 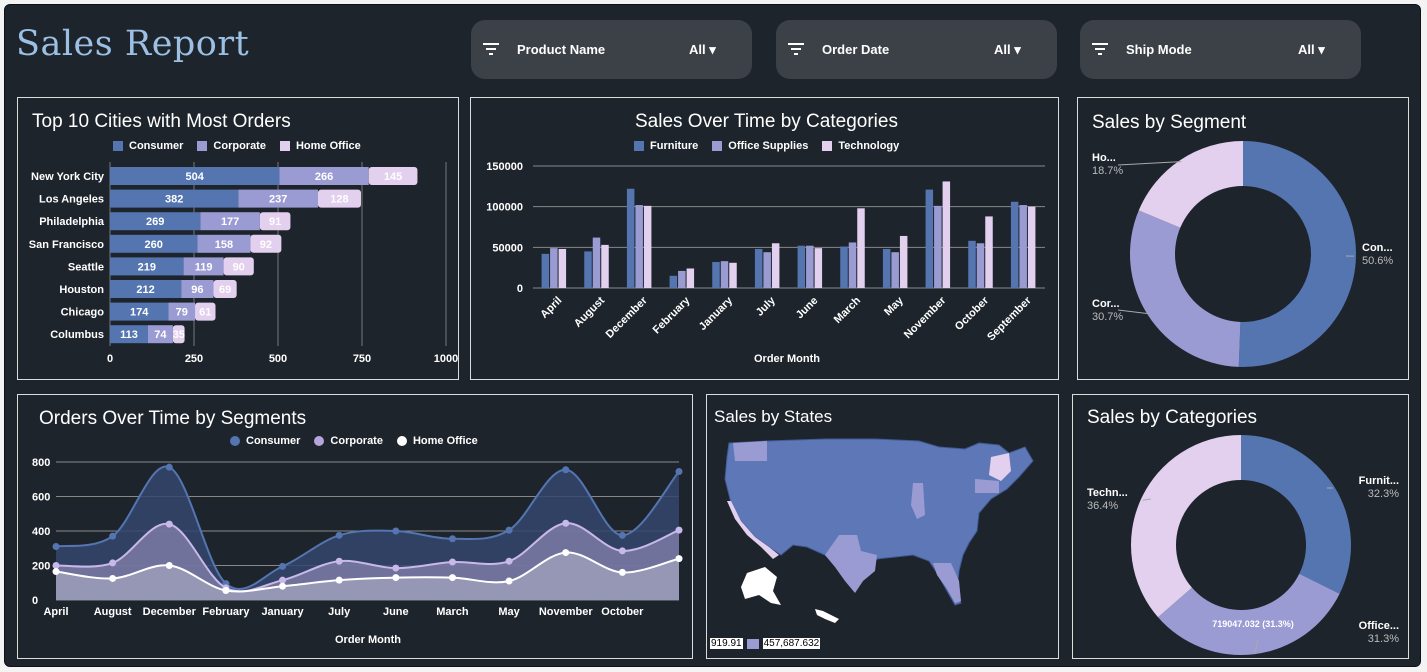 I want to click on data-label: 96, so click(x=197, y=290).